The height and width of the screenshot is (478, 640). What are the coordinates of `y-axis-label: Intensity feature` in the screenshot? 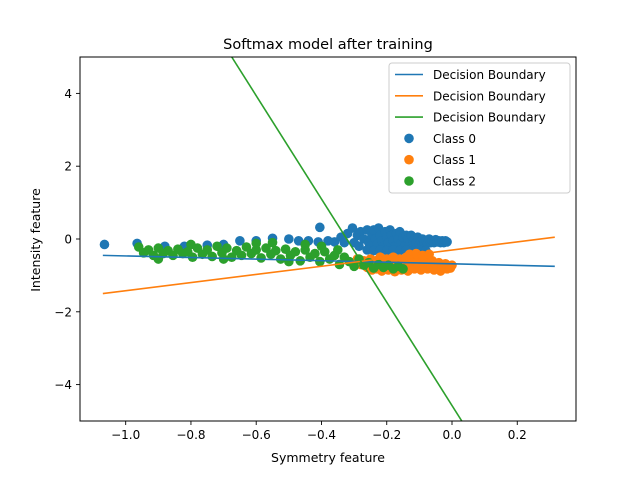 It's located at (35, 240).